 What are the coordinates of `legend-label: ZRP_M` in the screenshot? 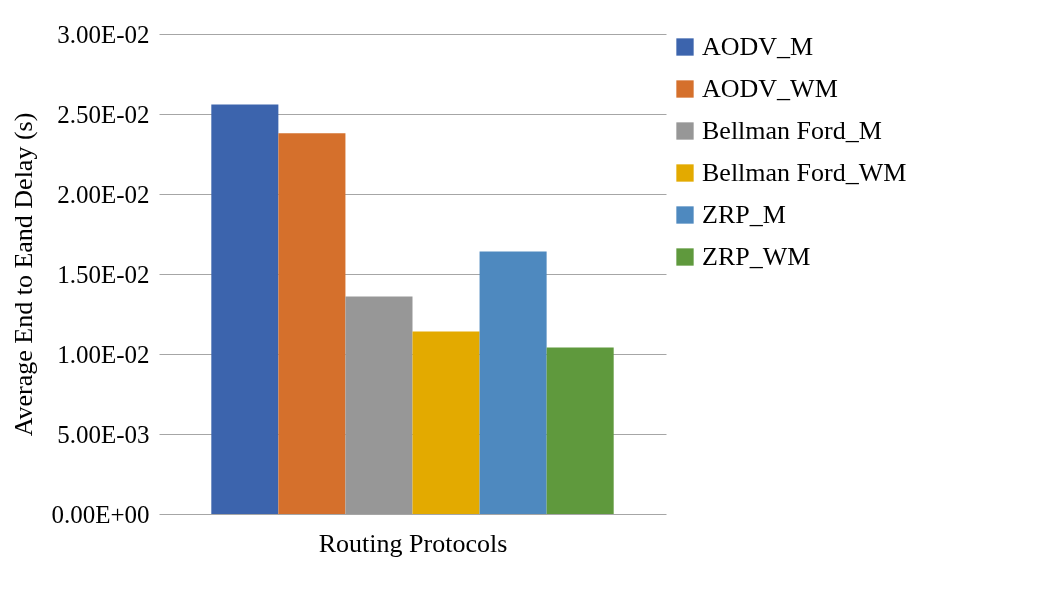 It's located at (744, 214).